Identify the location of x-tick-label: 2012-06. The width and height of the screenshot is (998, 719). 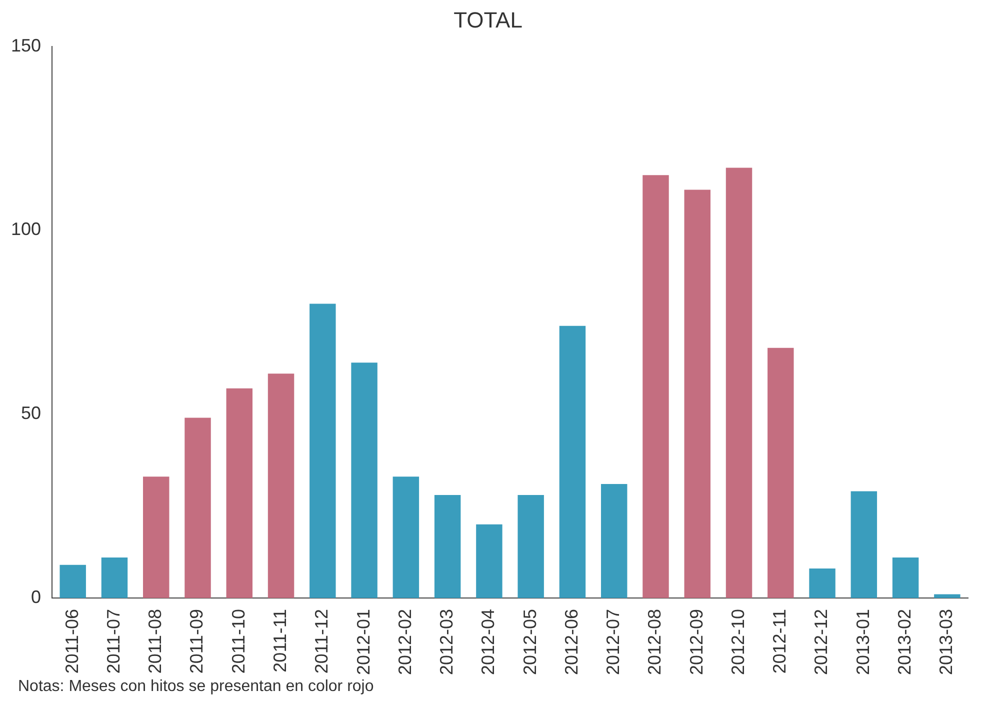
(571, 642).